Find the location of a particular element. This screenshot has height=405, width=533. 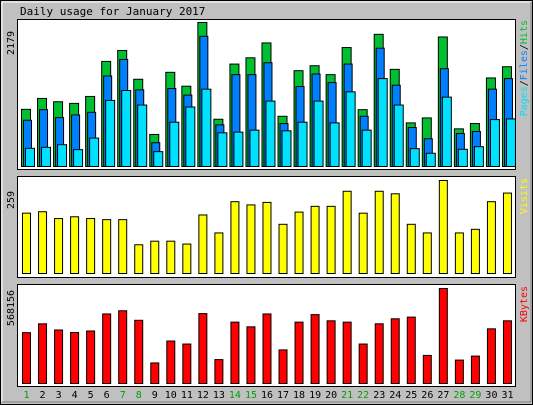

x-tick-label: 15 is located at coordinates (251, 395).